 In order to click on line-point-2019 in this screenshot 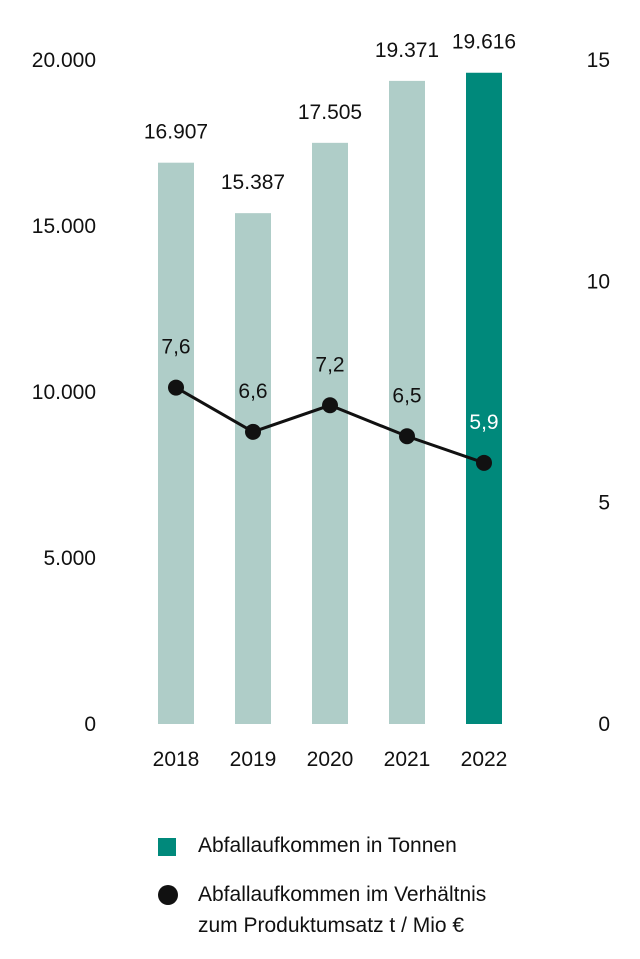, I will do `click(253, 431)`.